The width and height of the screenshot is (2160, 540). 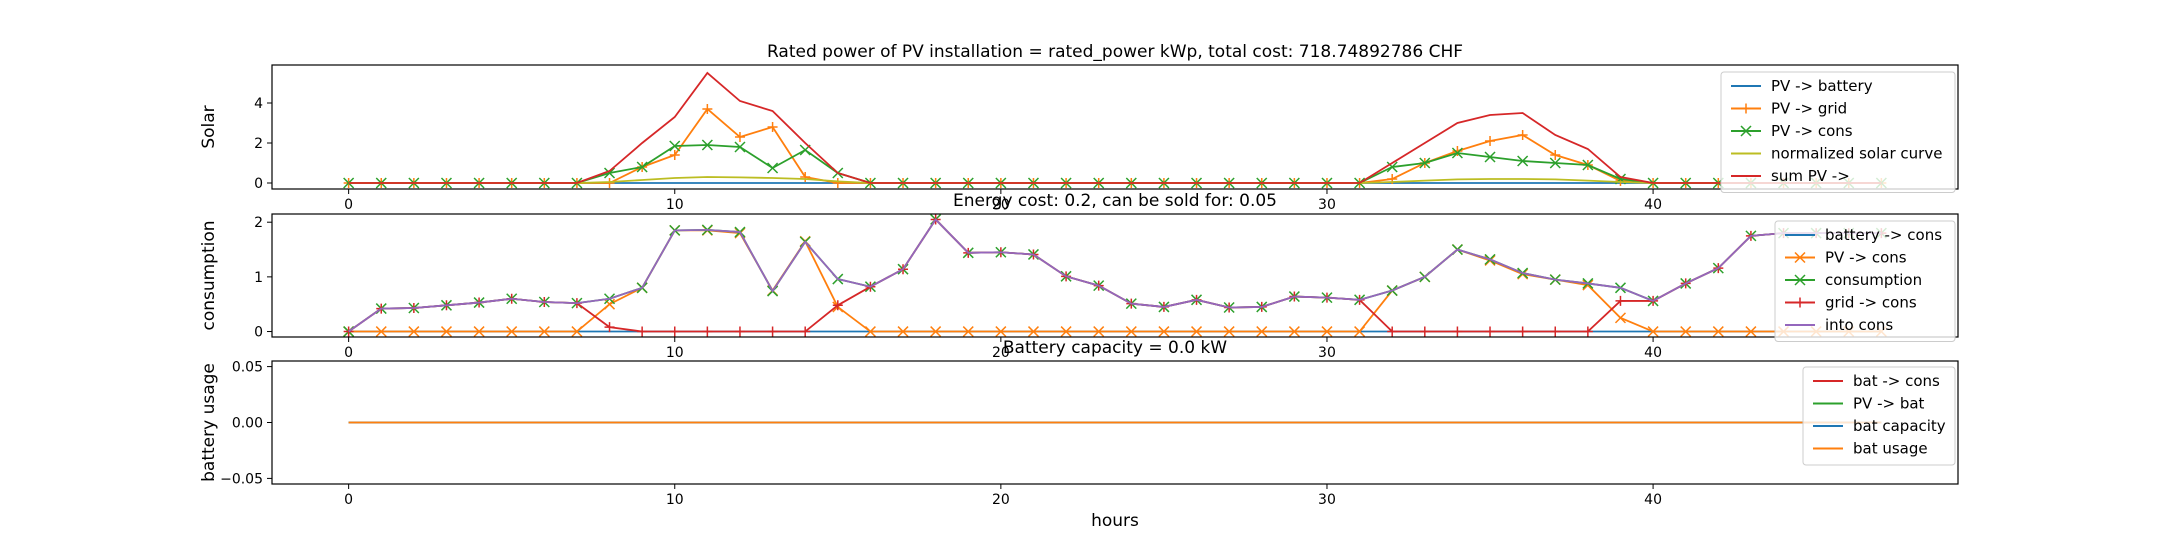 What do you see at coordinates (209, 422) in the screenshot?
I see `y-axis-label: battery usage` at bounding box center [209, 422].